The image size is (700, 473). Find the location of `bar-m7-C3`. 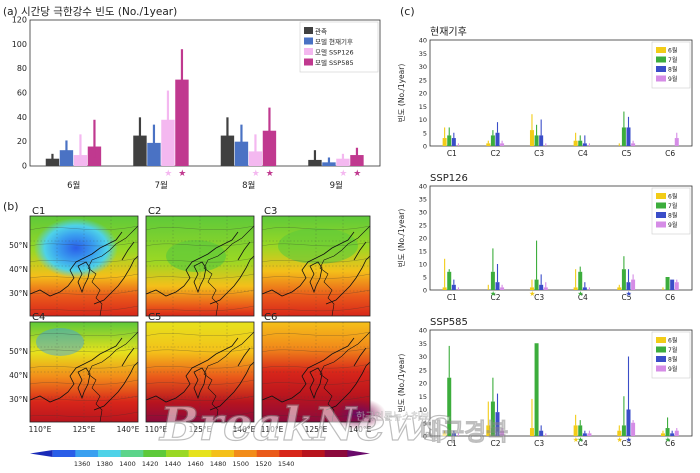

bar-m7-C3 is located at coordinates (536, 140).